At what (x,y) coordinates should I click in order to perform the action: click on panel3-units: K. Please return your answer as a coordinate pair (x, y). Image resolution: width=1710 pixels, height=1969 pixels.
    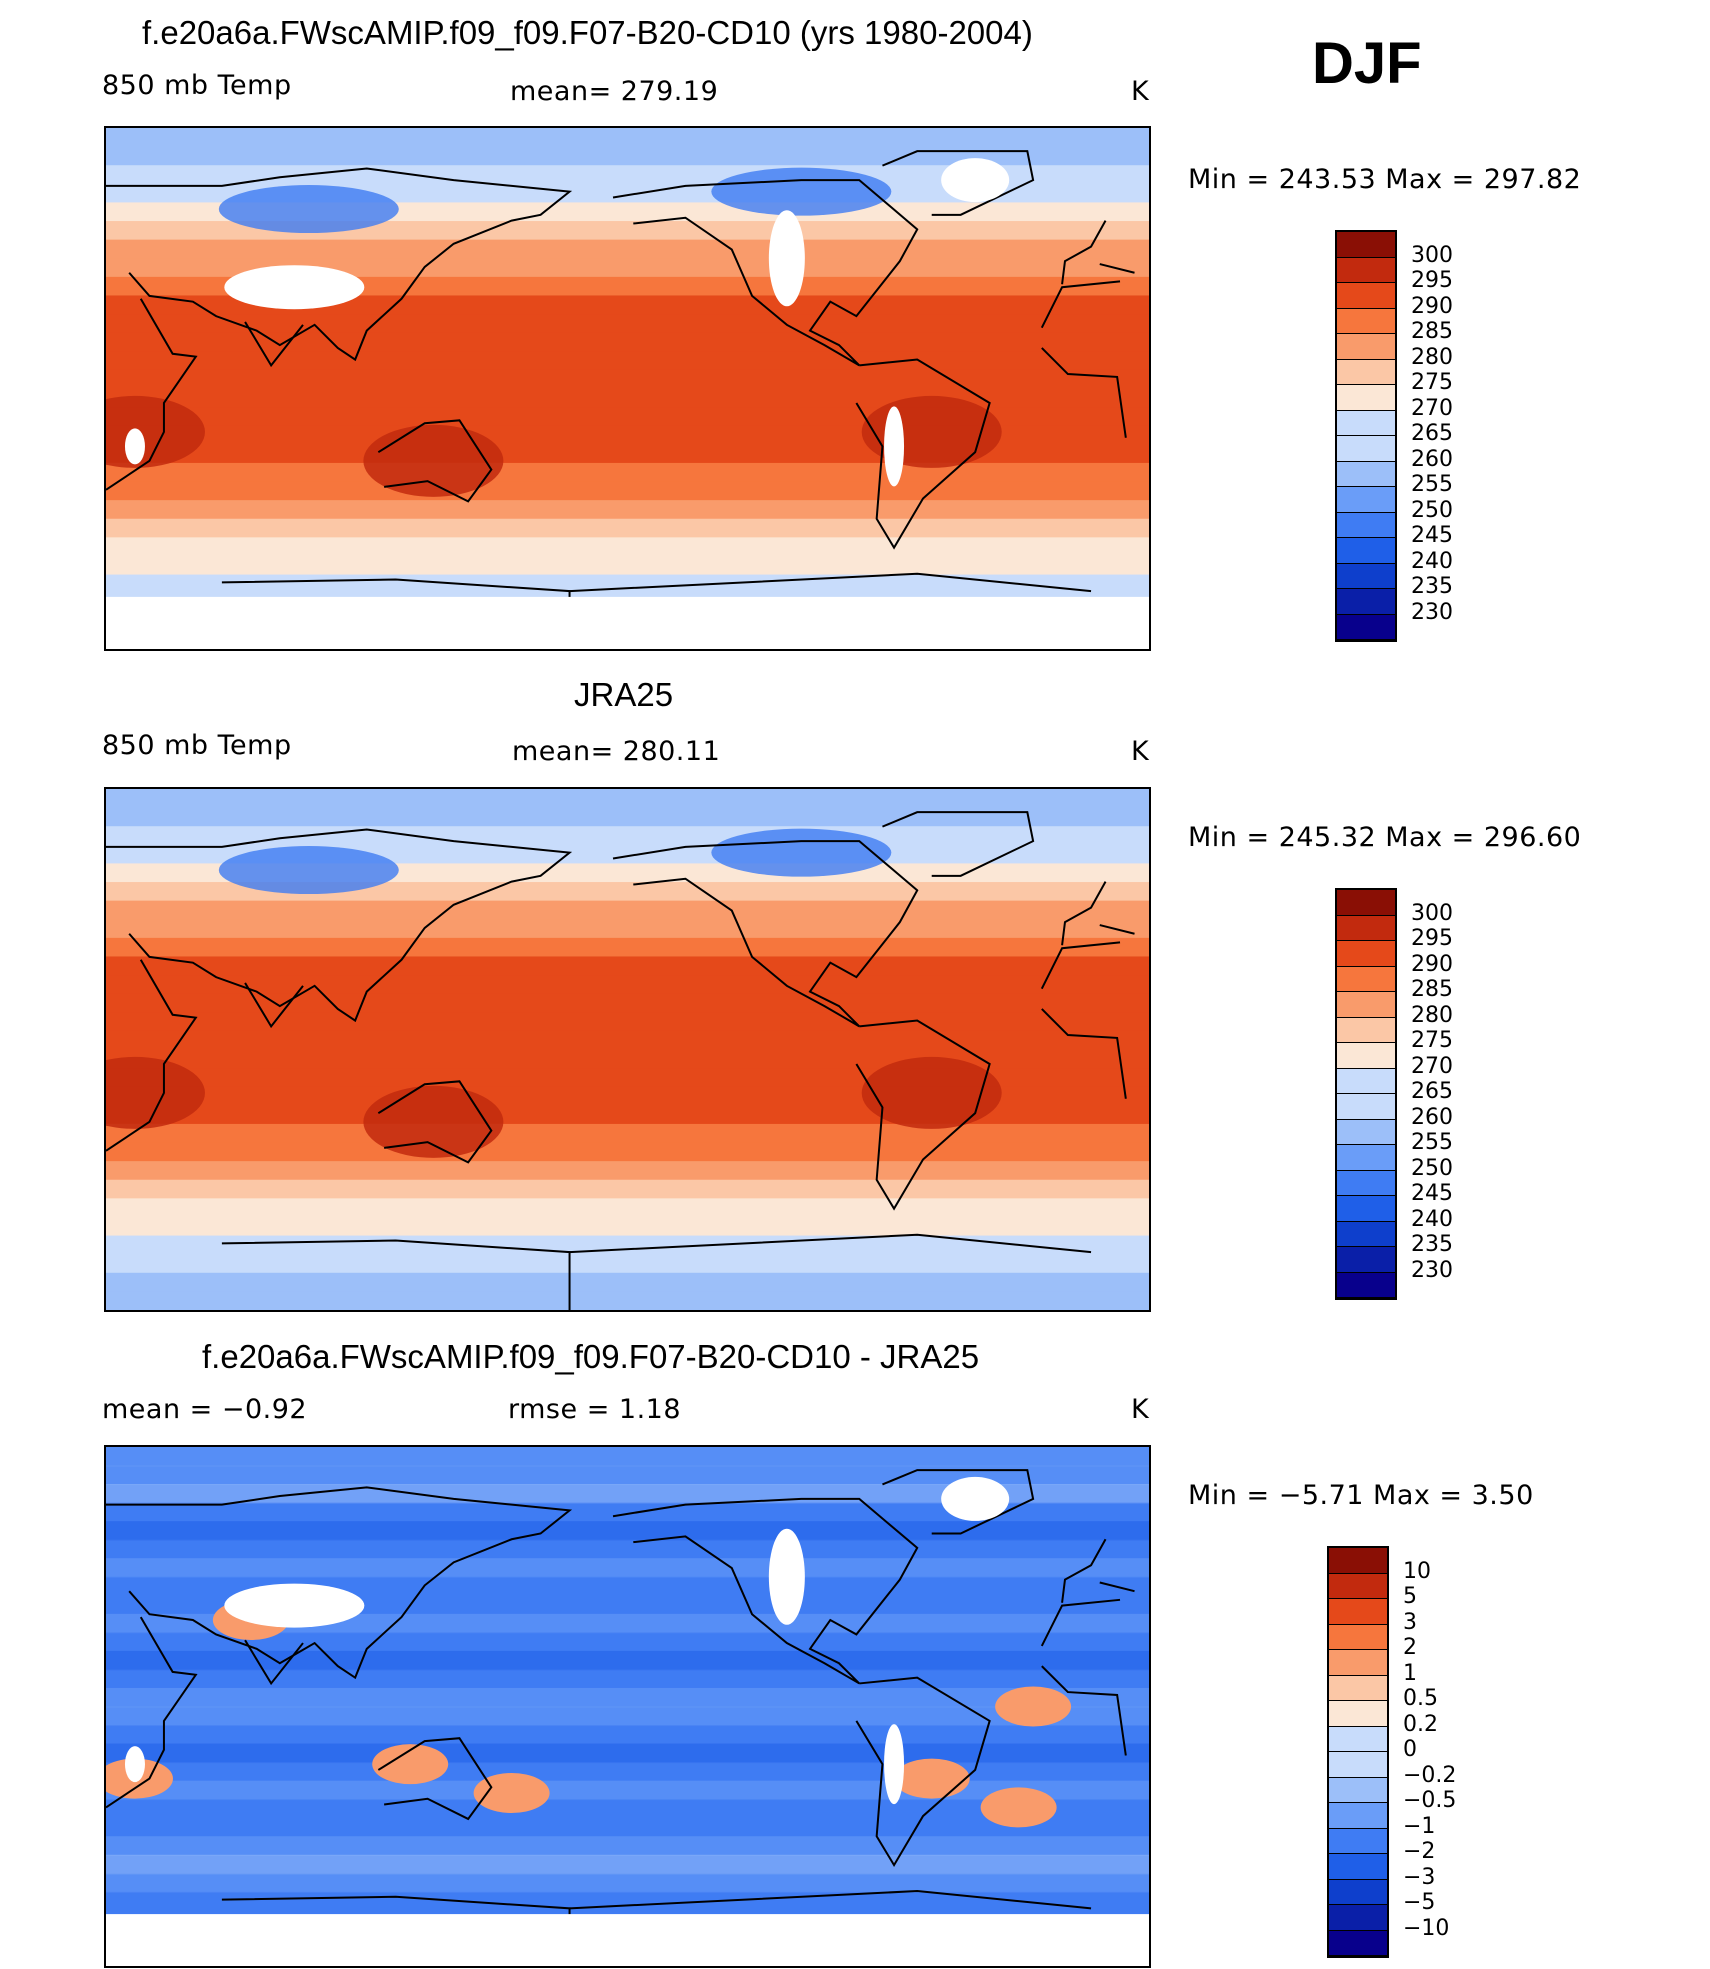
    Looking at the image, I should click on (1140, 1409).